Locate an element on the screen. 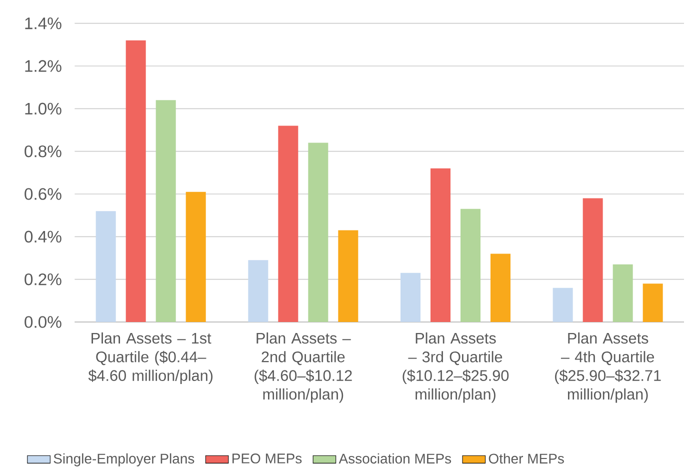  legend-label: PEO MEPs is located at coordinates (267, 459).